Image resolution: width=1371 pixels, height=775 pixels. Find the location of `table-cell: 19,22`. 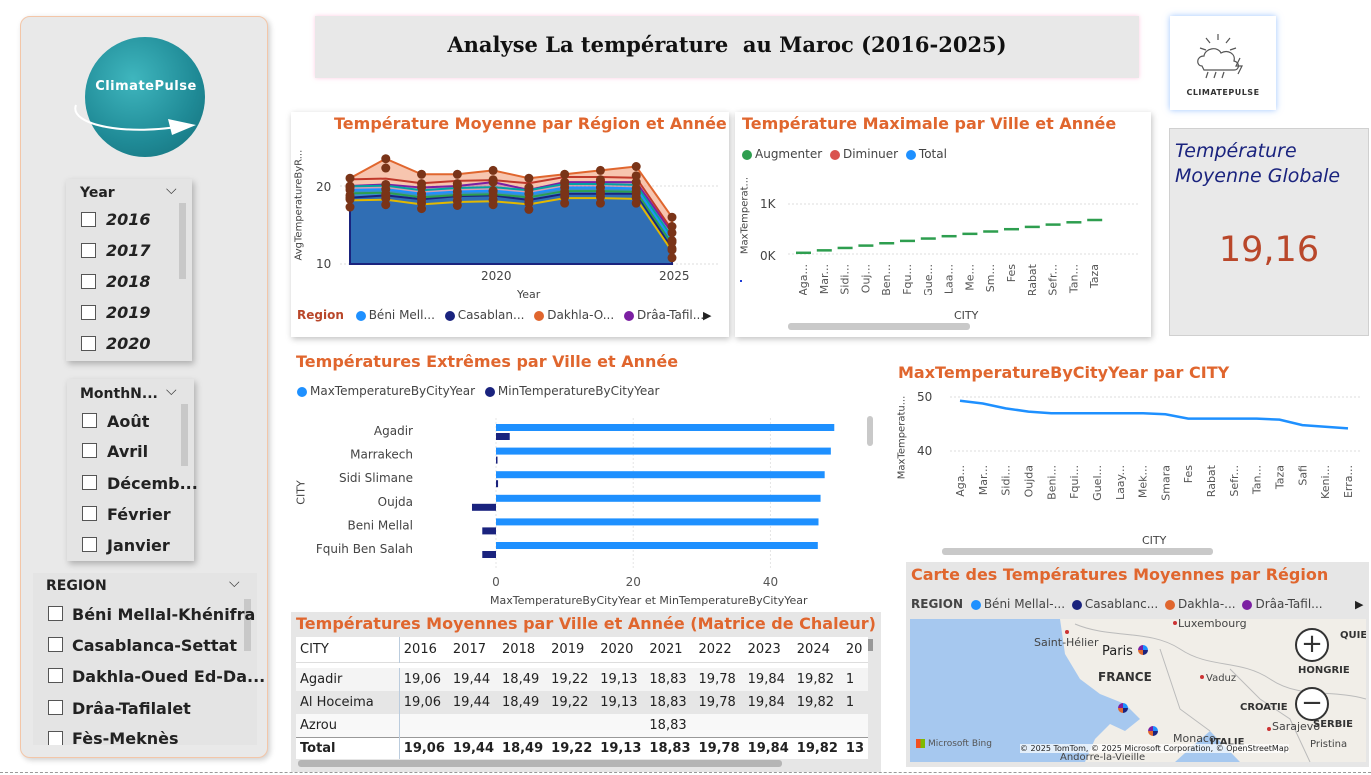

table-cell: 19,22 is located at coordinates (570, 679).